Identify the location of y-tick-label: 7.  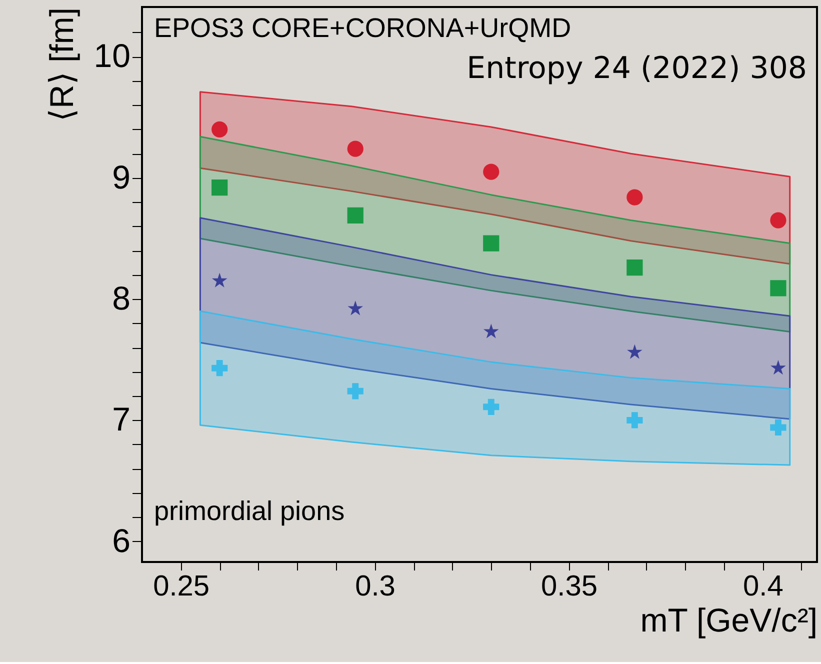
(121, 419).